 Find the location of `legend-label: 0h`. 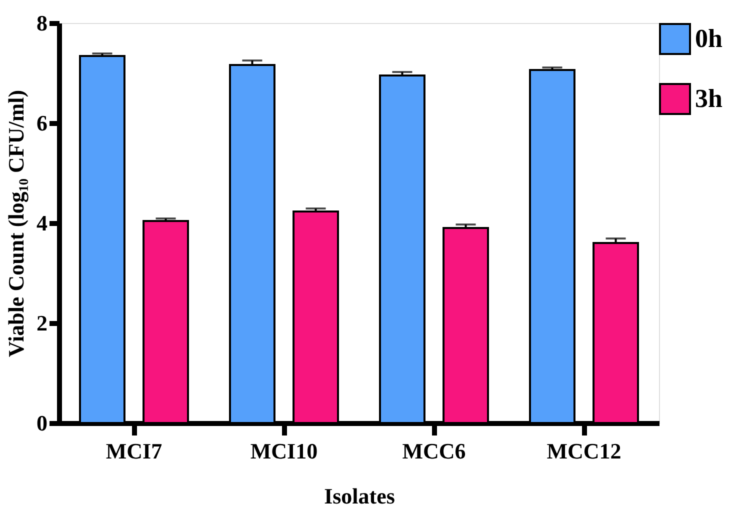

legend-label: 0h is located at coordinates (709, 38).